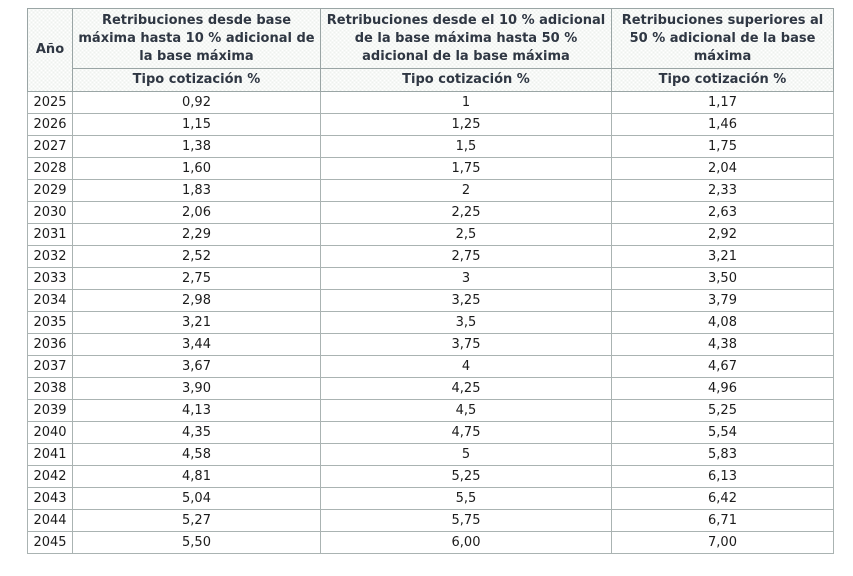  Describe the element at coordinates (50, 190) in the screenshot. I see `year-cell: 2029` at that location.